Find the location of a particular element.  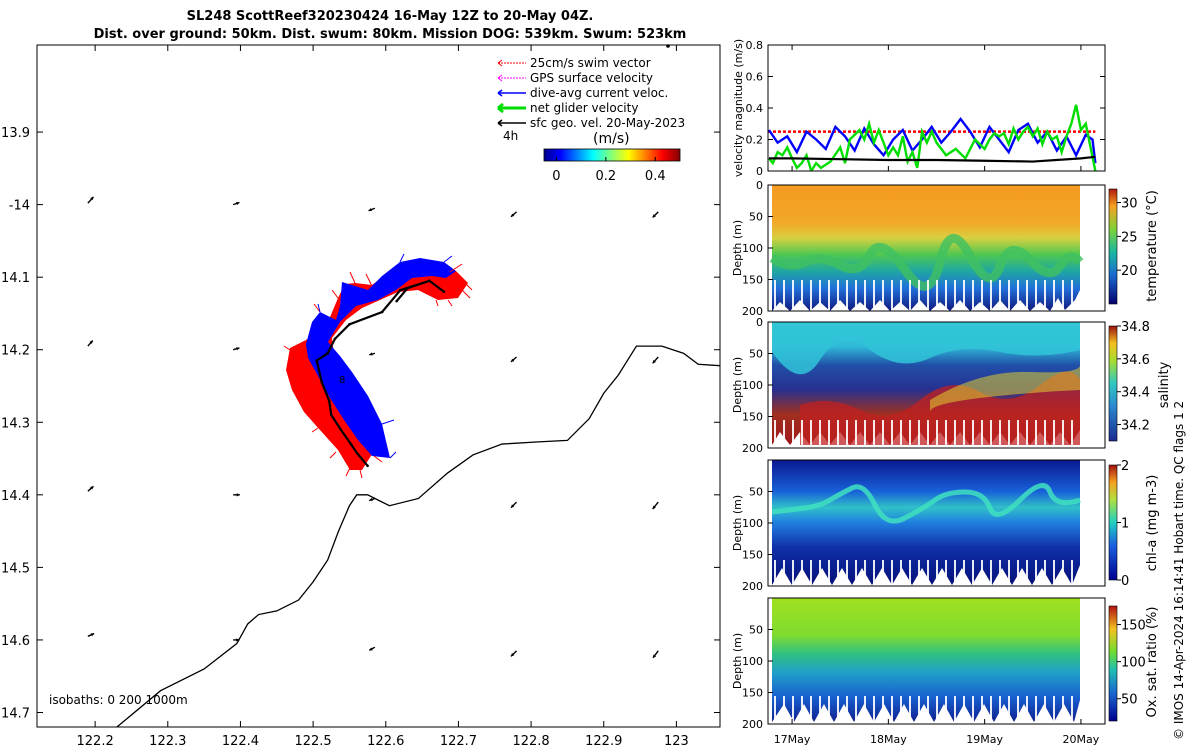

velocity-lines is located at coordinates (932, 137).